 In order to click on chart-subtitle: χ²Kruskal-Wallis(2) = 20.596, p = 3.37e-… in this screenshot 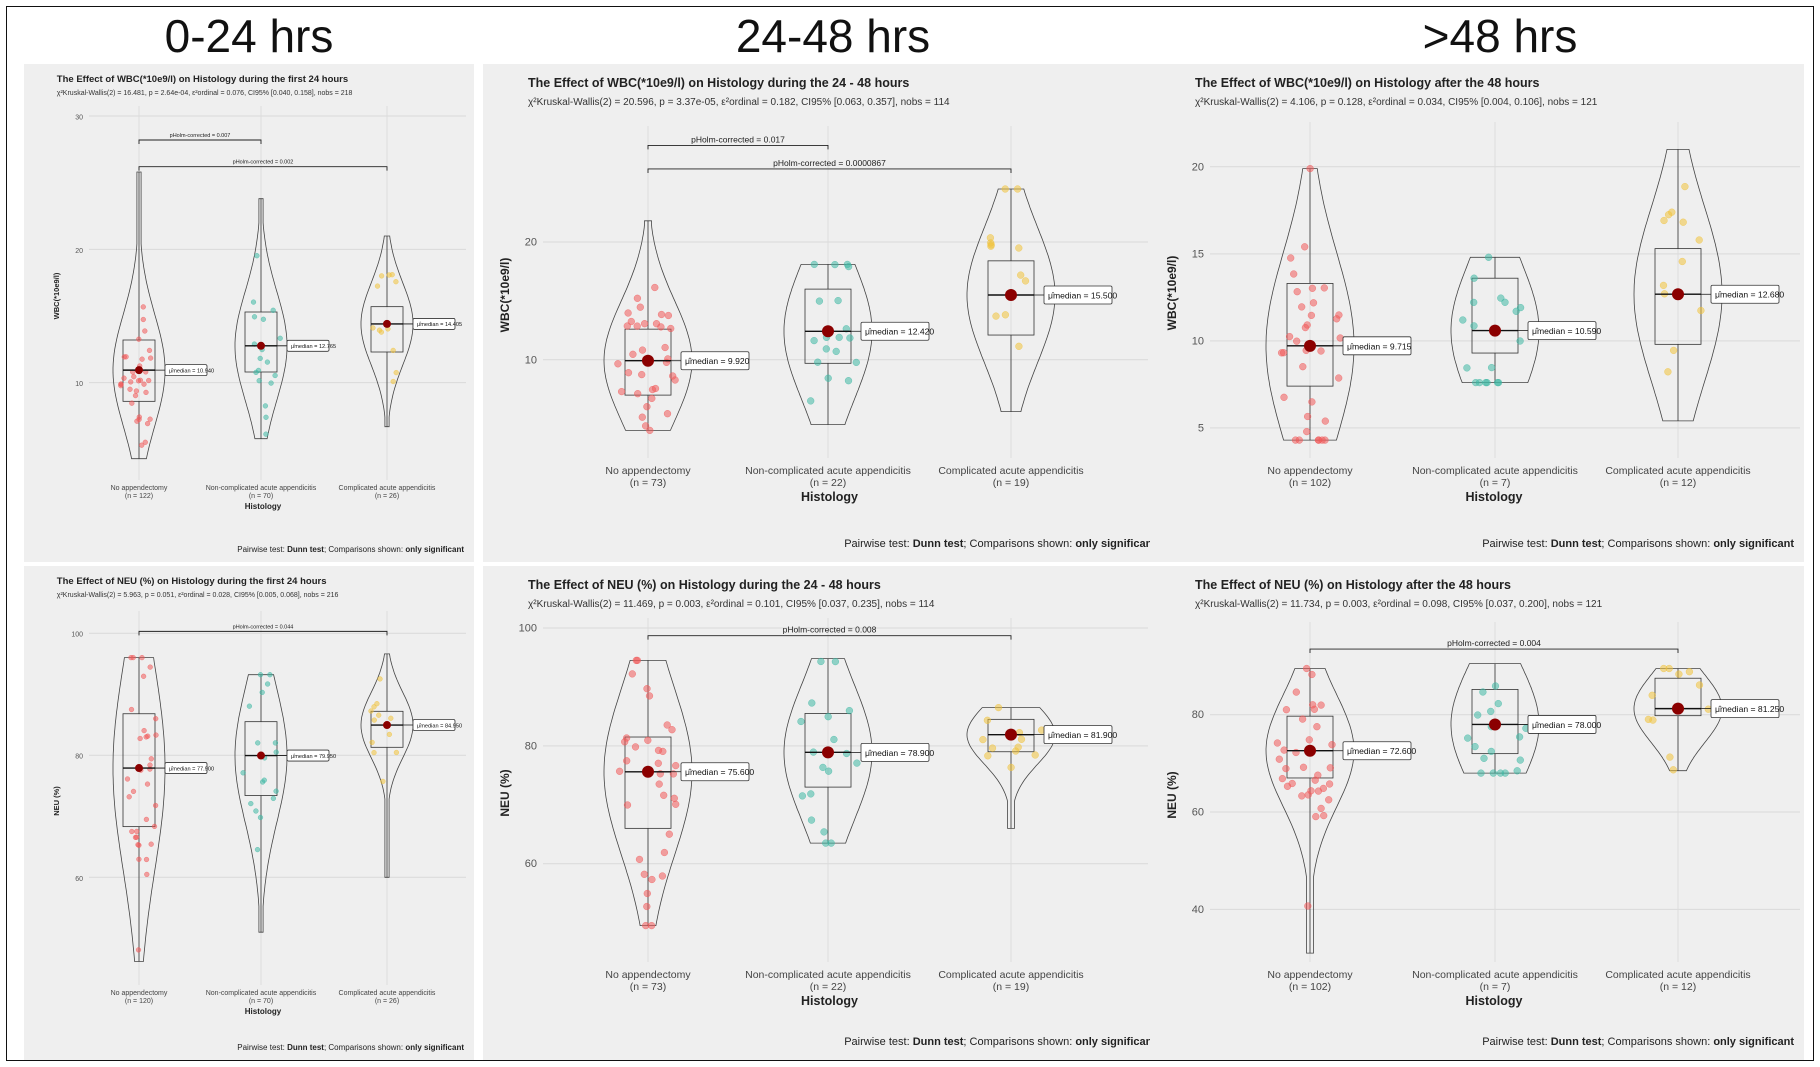, I will do `click(739, 102)`.